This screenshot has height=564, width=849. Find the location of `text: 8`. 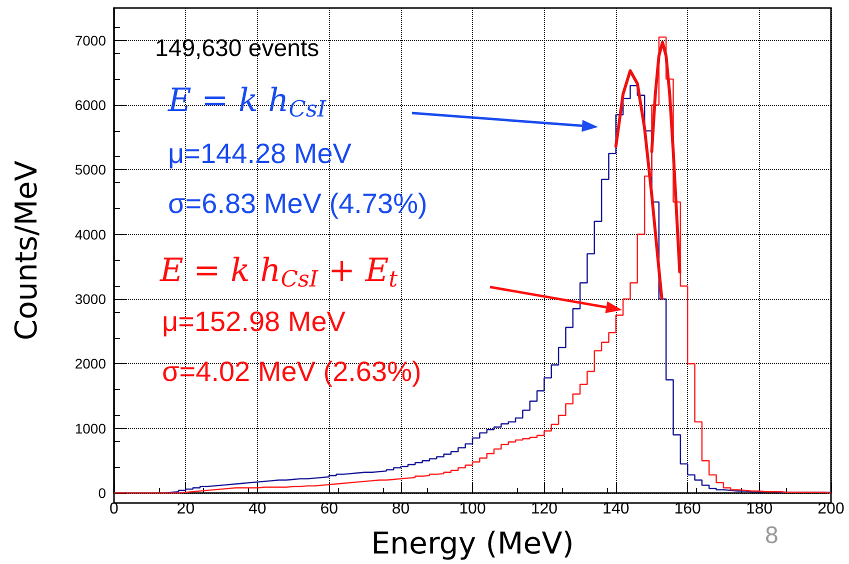

text: 8 is located at coordinates (771, 535).